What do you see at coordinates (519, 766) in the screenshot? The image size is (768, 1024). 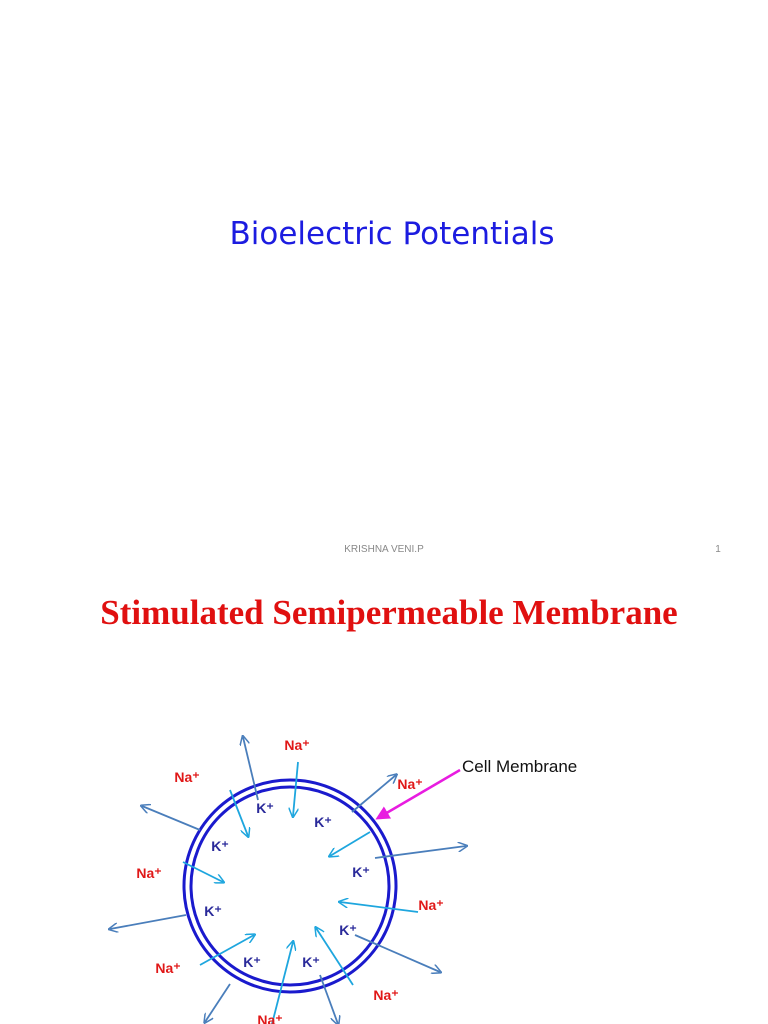 I see `membrane-label: Cell Membrane` at bounding box center [519, 766].